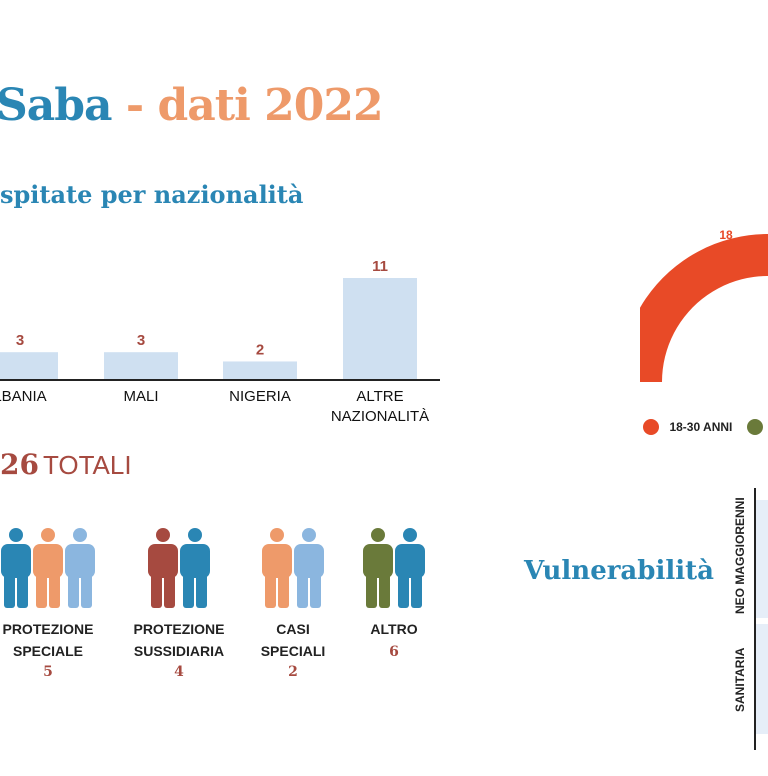  What do you see at coordinates (740, 555) in the screenshot?
I see `vuln-row-label-neo-maggiorenni: NEO MAGGIORENNI` at bounding box center [740, 555].